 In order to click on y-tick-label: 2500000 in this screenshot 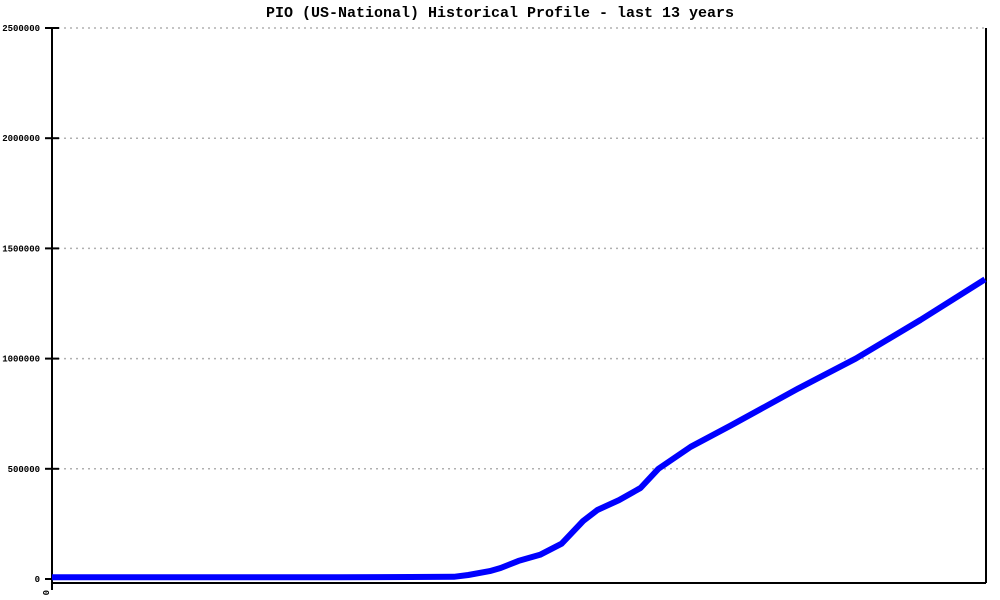, I will do `click(21, 29)`.